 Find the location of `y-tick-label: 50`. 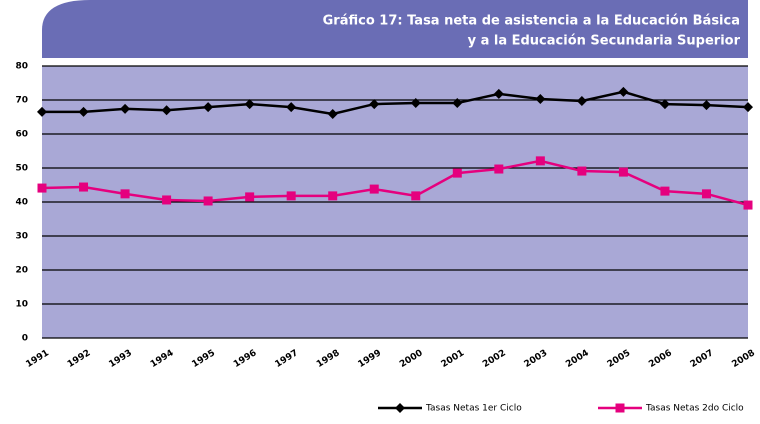

y-tick-label: 50 is located at coordinates (21, 169).